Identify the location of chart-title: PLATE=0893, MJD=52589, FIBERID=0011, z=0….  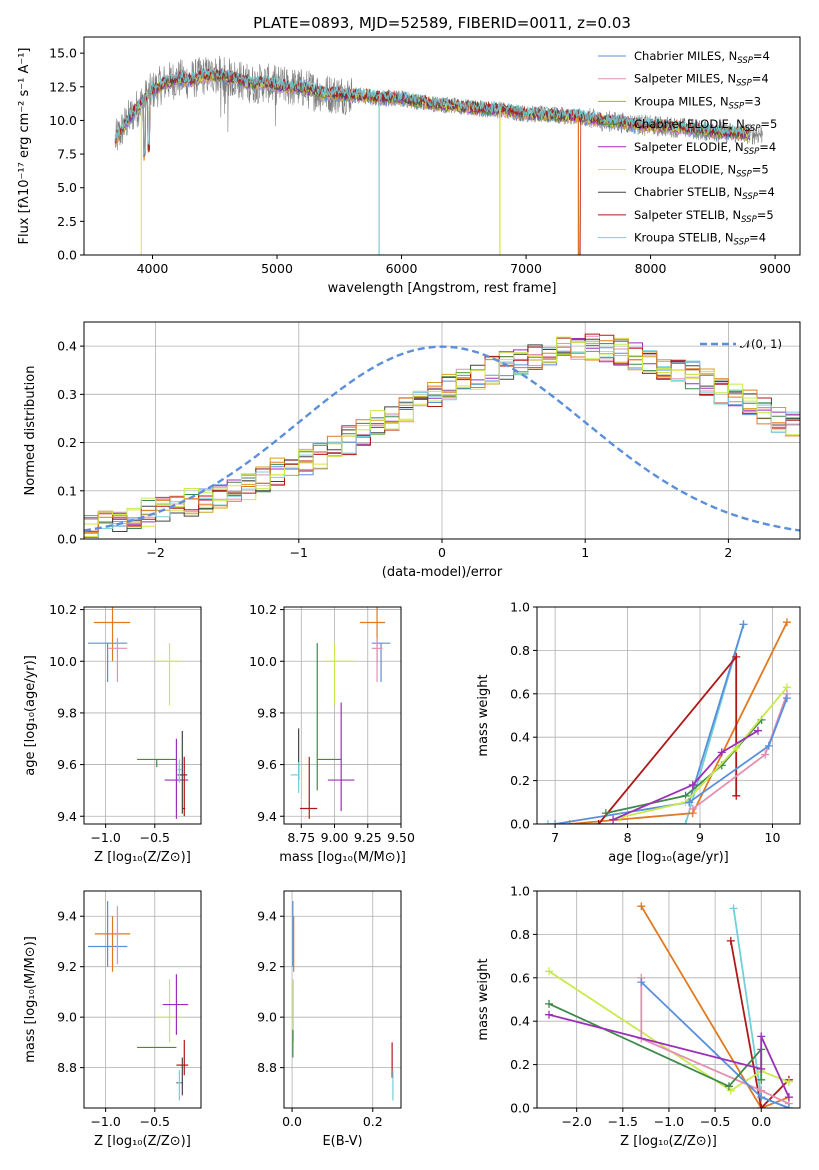
(442, 23).